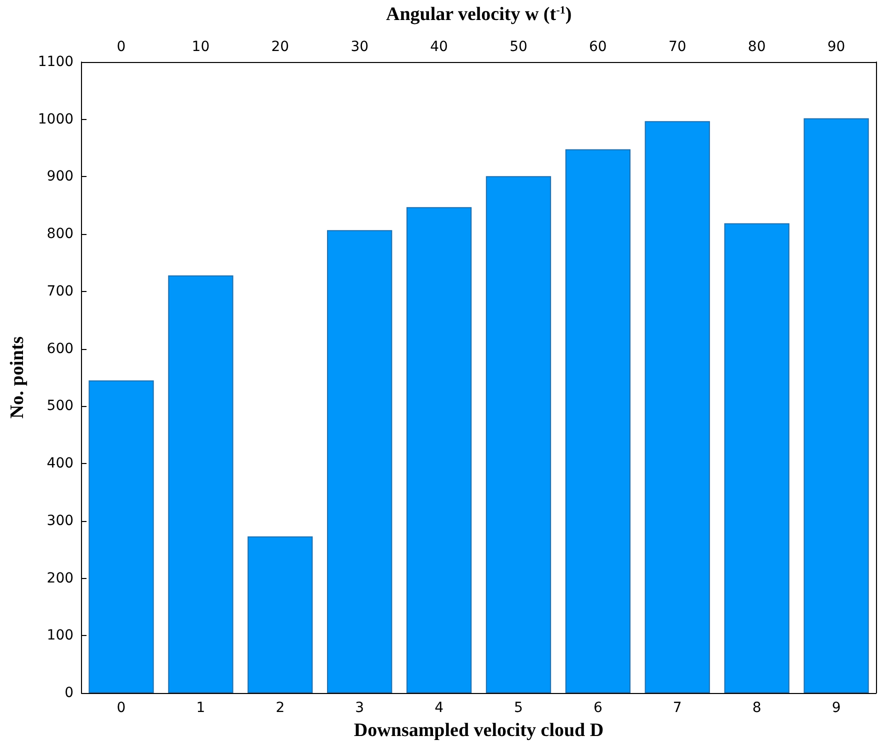 The height and width of the screenshot is (750, 882). What do you see at coordinates (69, 693) in the screenshot?
I see `y-tick-label: 0` at bounding box center [69, 693].